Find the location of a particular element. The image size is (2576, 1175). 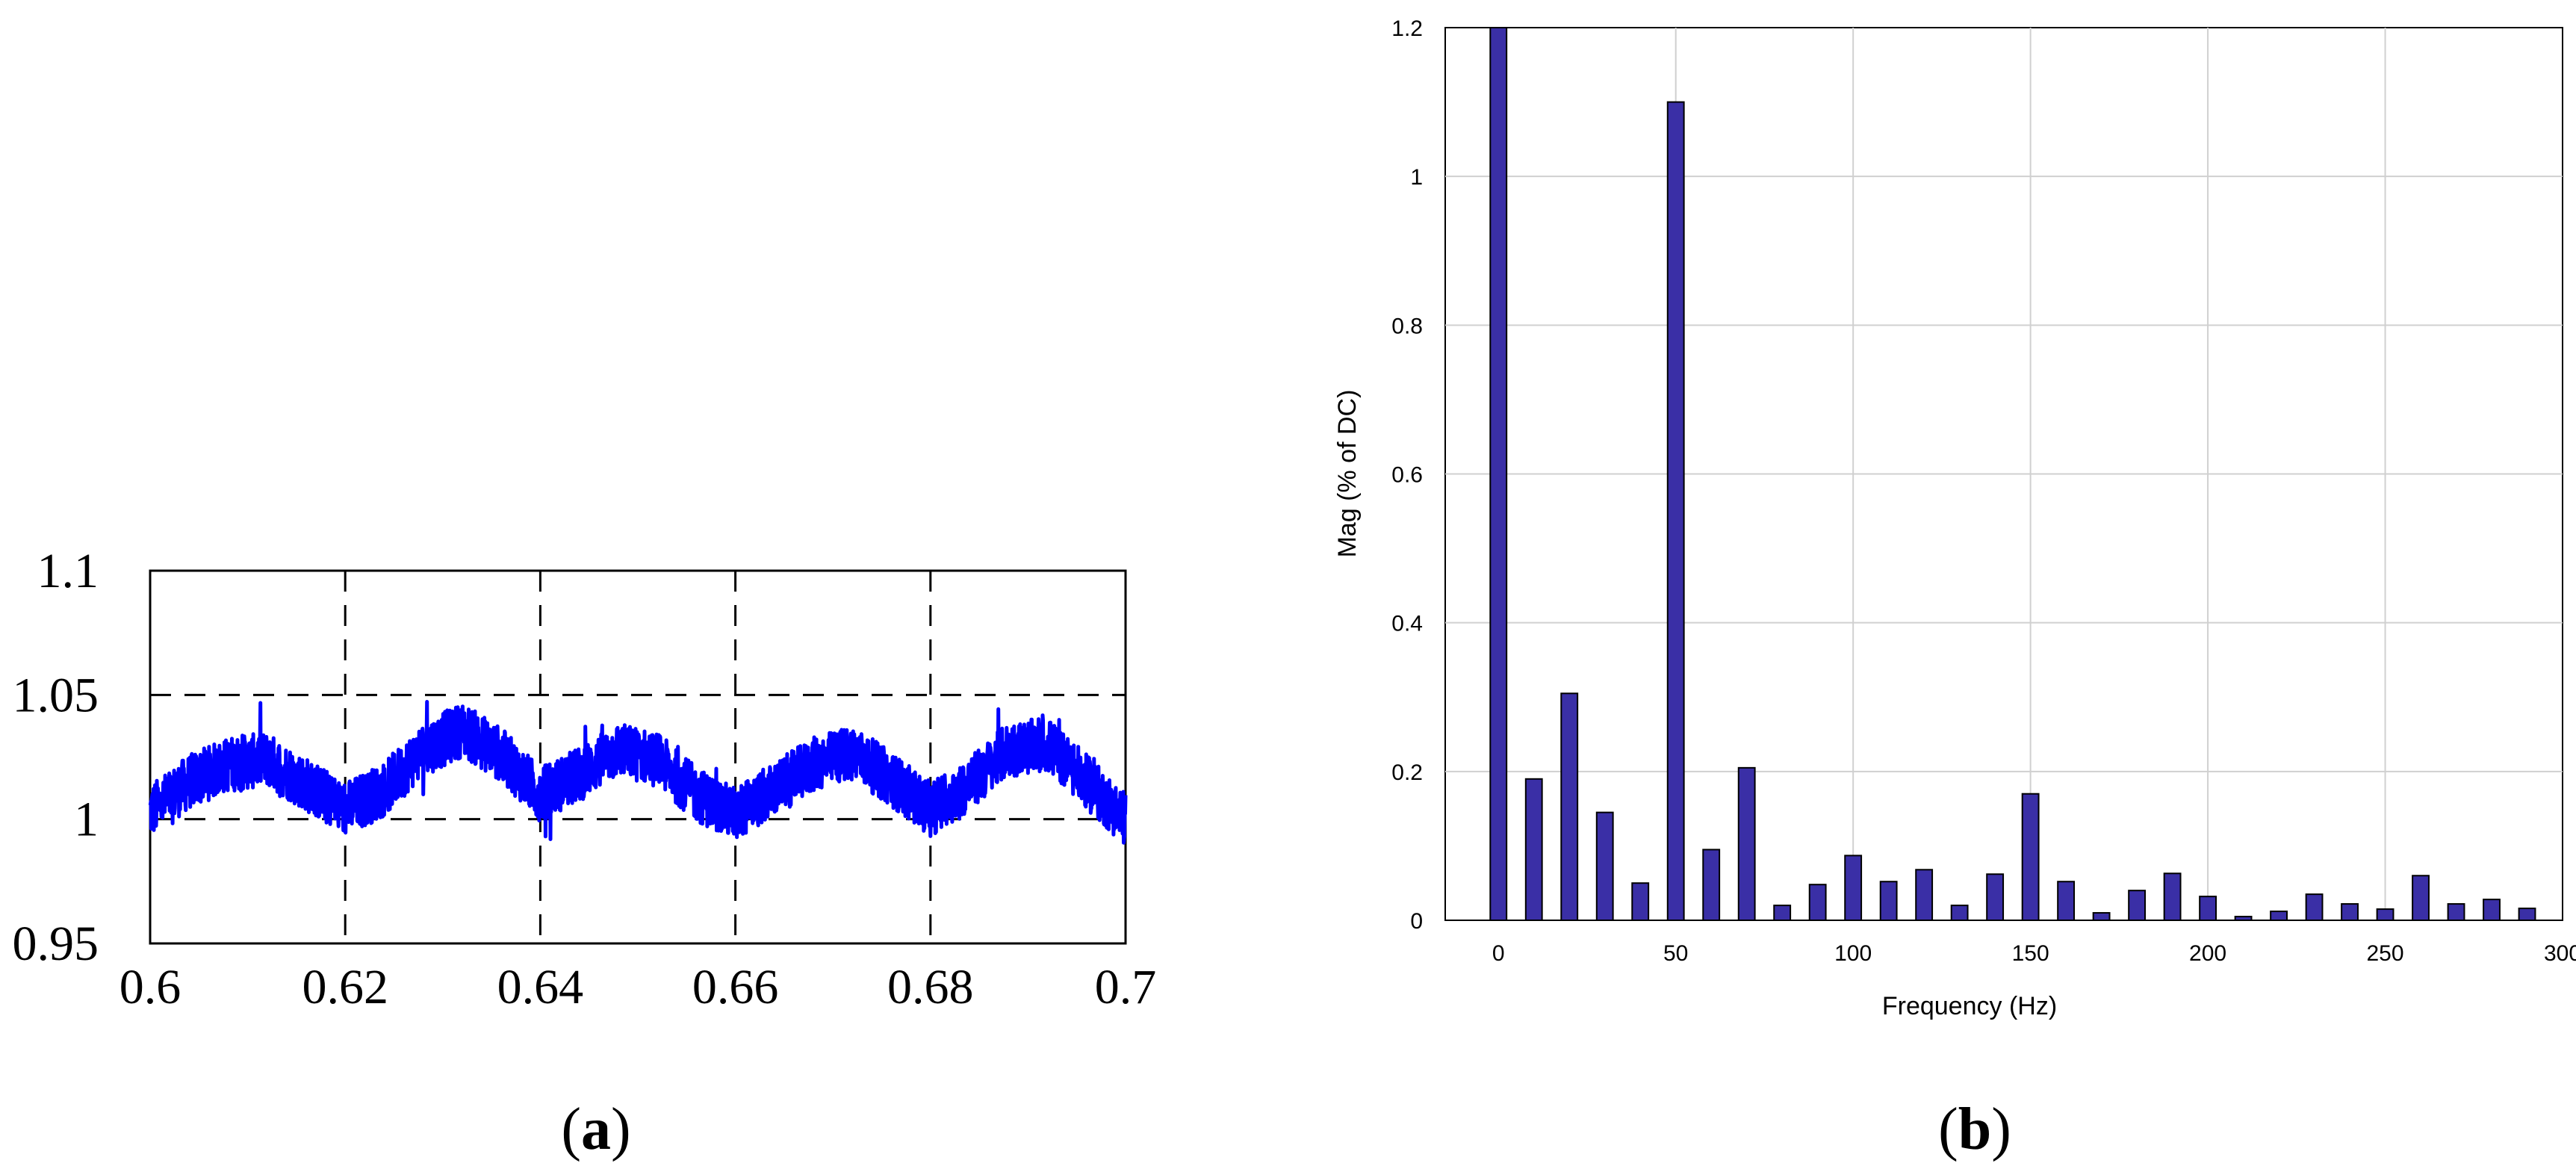

panel-b-y-axis-label: Mag (% of DC) is located at coordinates (1347, 474).